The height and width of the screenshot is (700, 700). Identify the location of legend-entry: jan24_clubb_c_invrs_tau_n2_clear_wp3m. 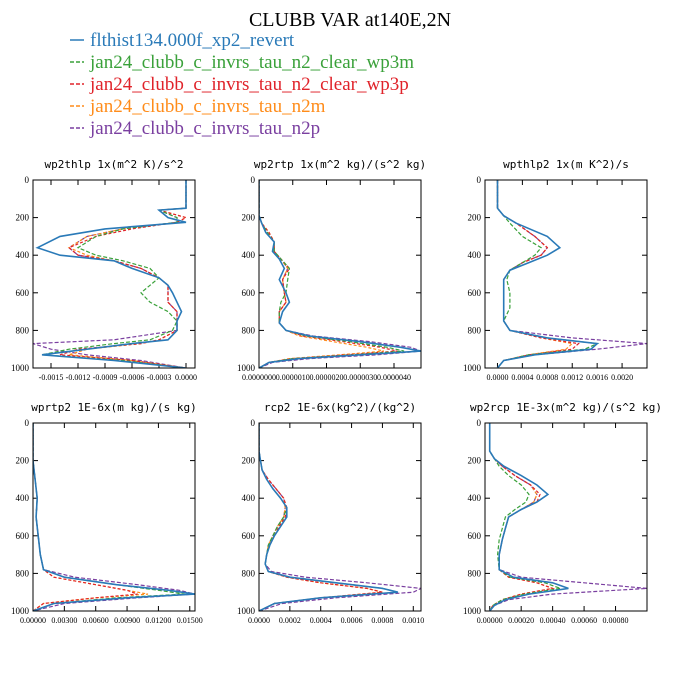
(251, 62).